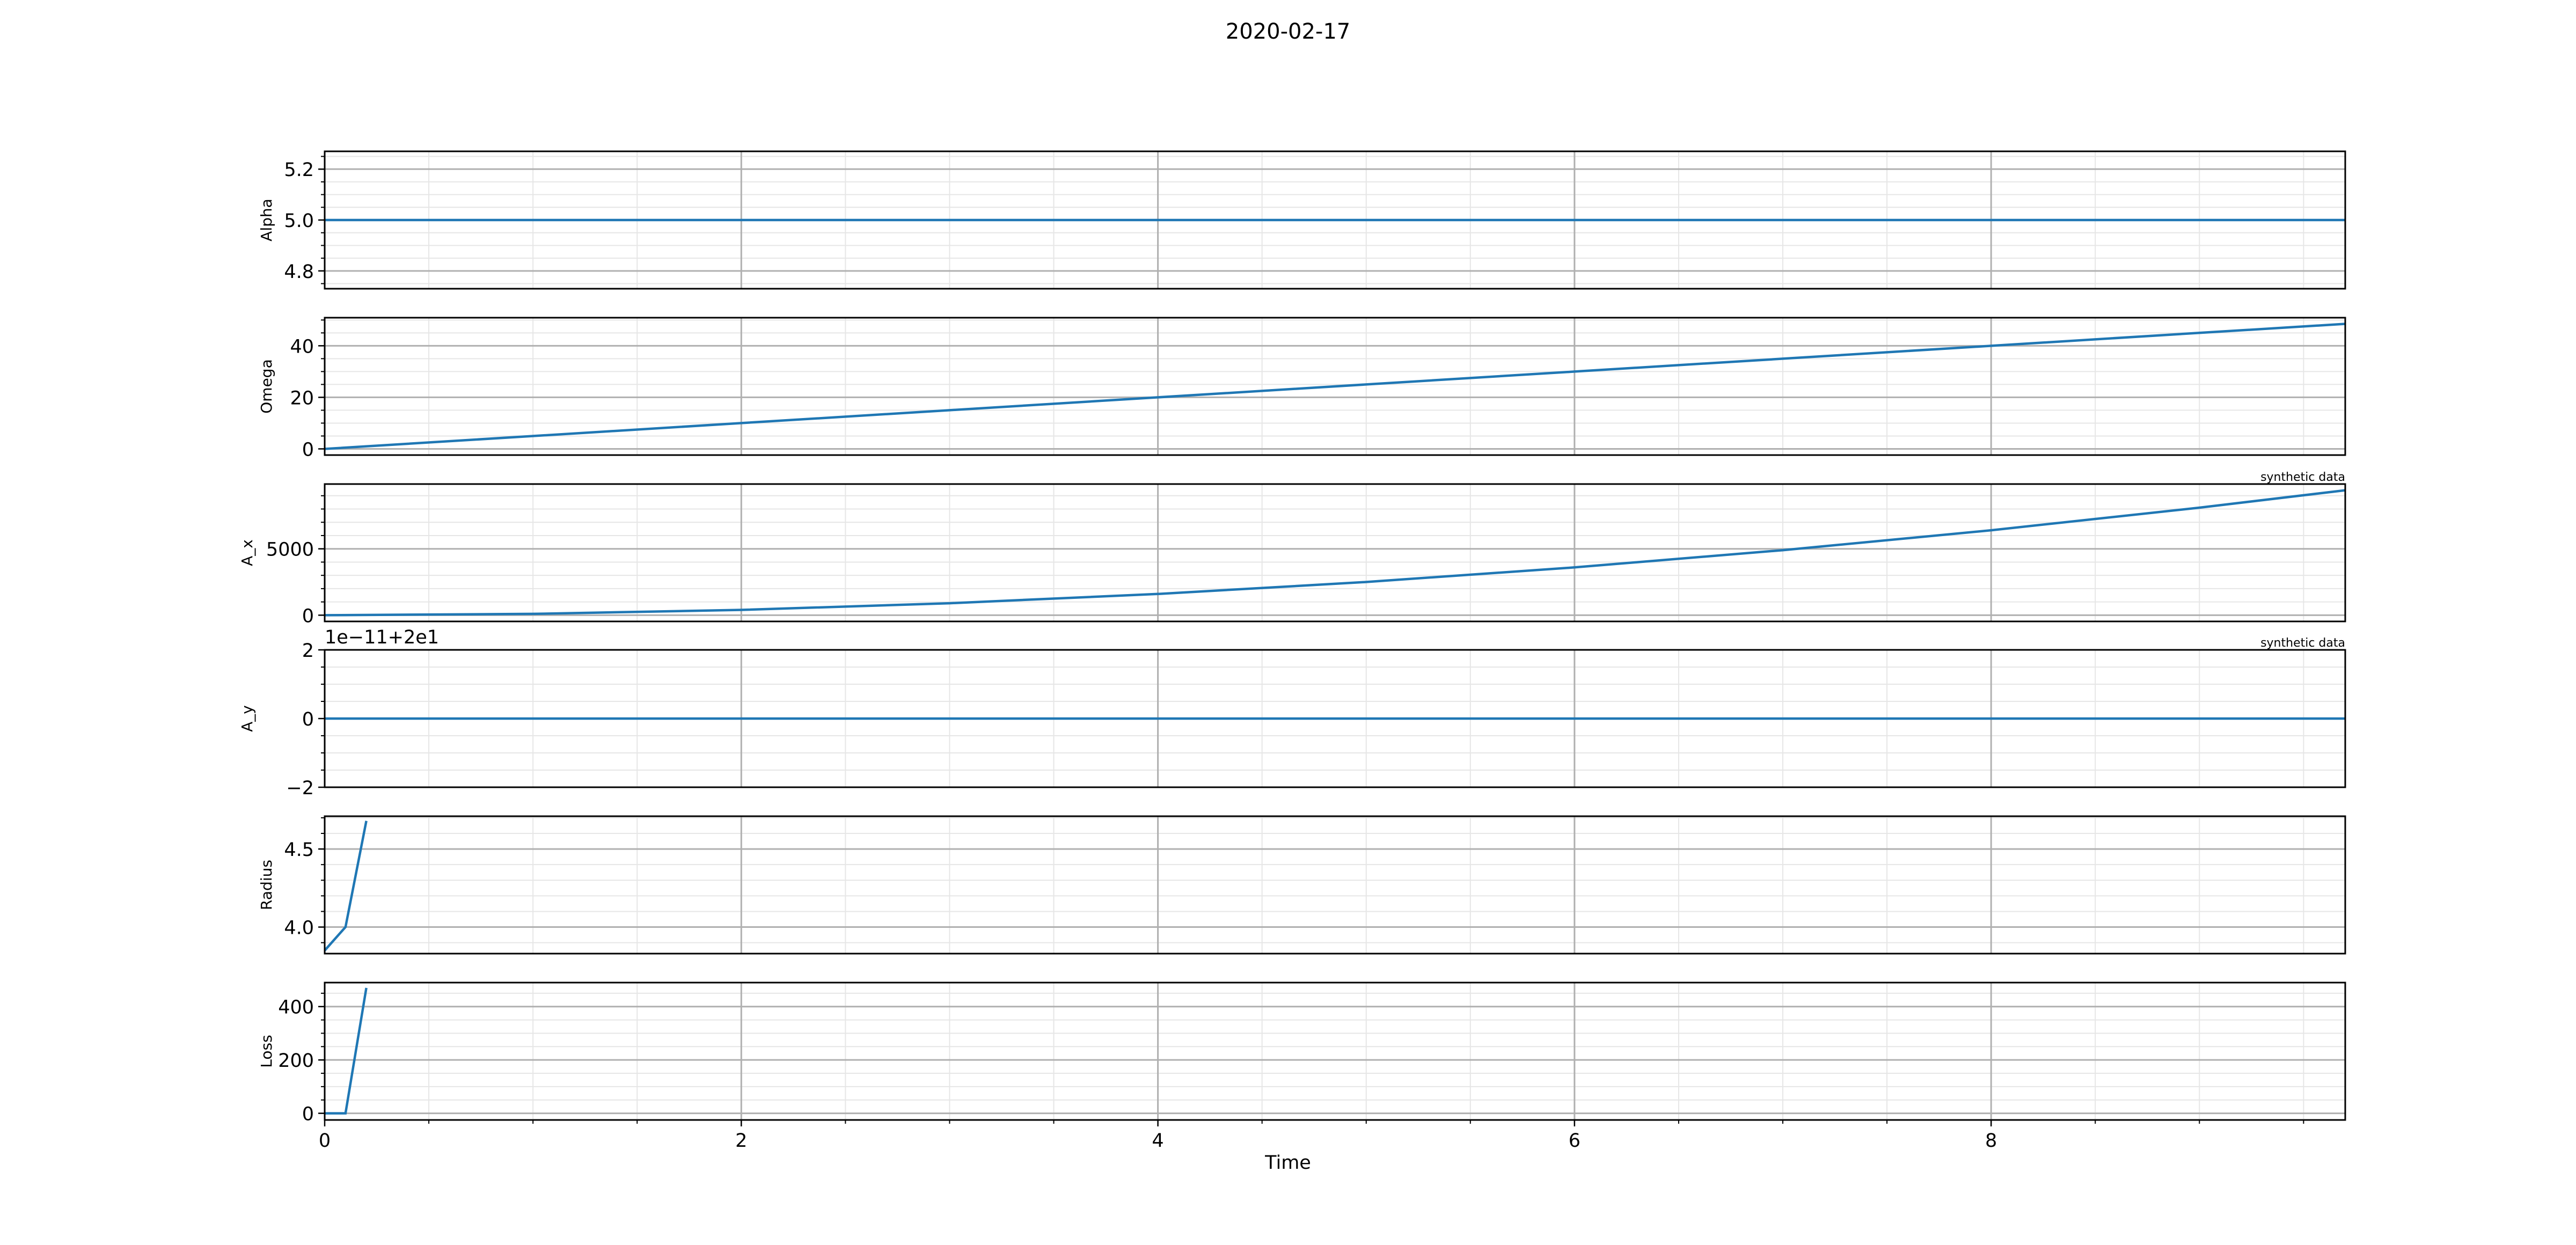 Image resolution: width=2576 pixels, height=1245 pixels. Describe the element at coordinates (299, 221) in the screenshot. I see `y-tick-label: 5.0` at that location.